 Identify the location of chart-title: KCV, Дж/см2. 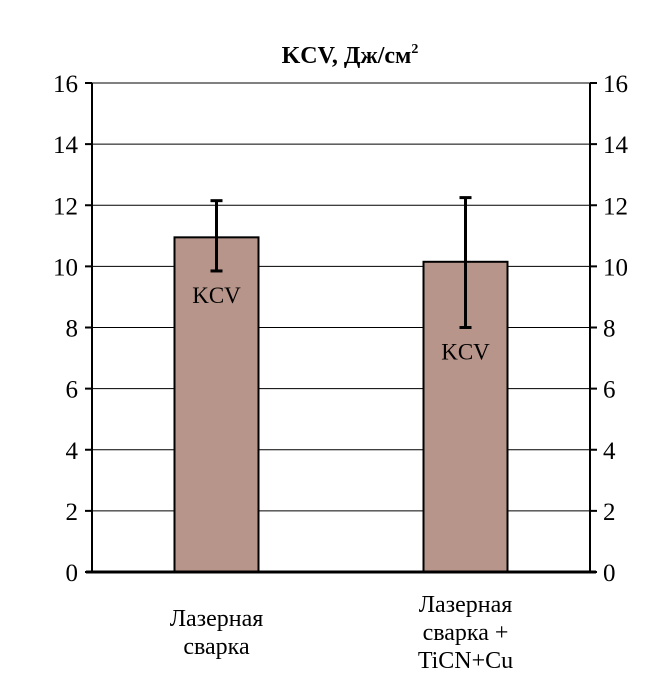
(350, 55).